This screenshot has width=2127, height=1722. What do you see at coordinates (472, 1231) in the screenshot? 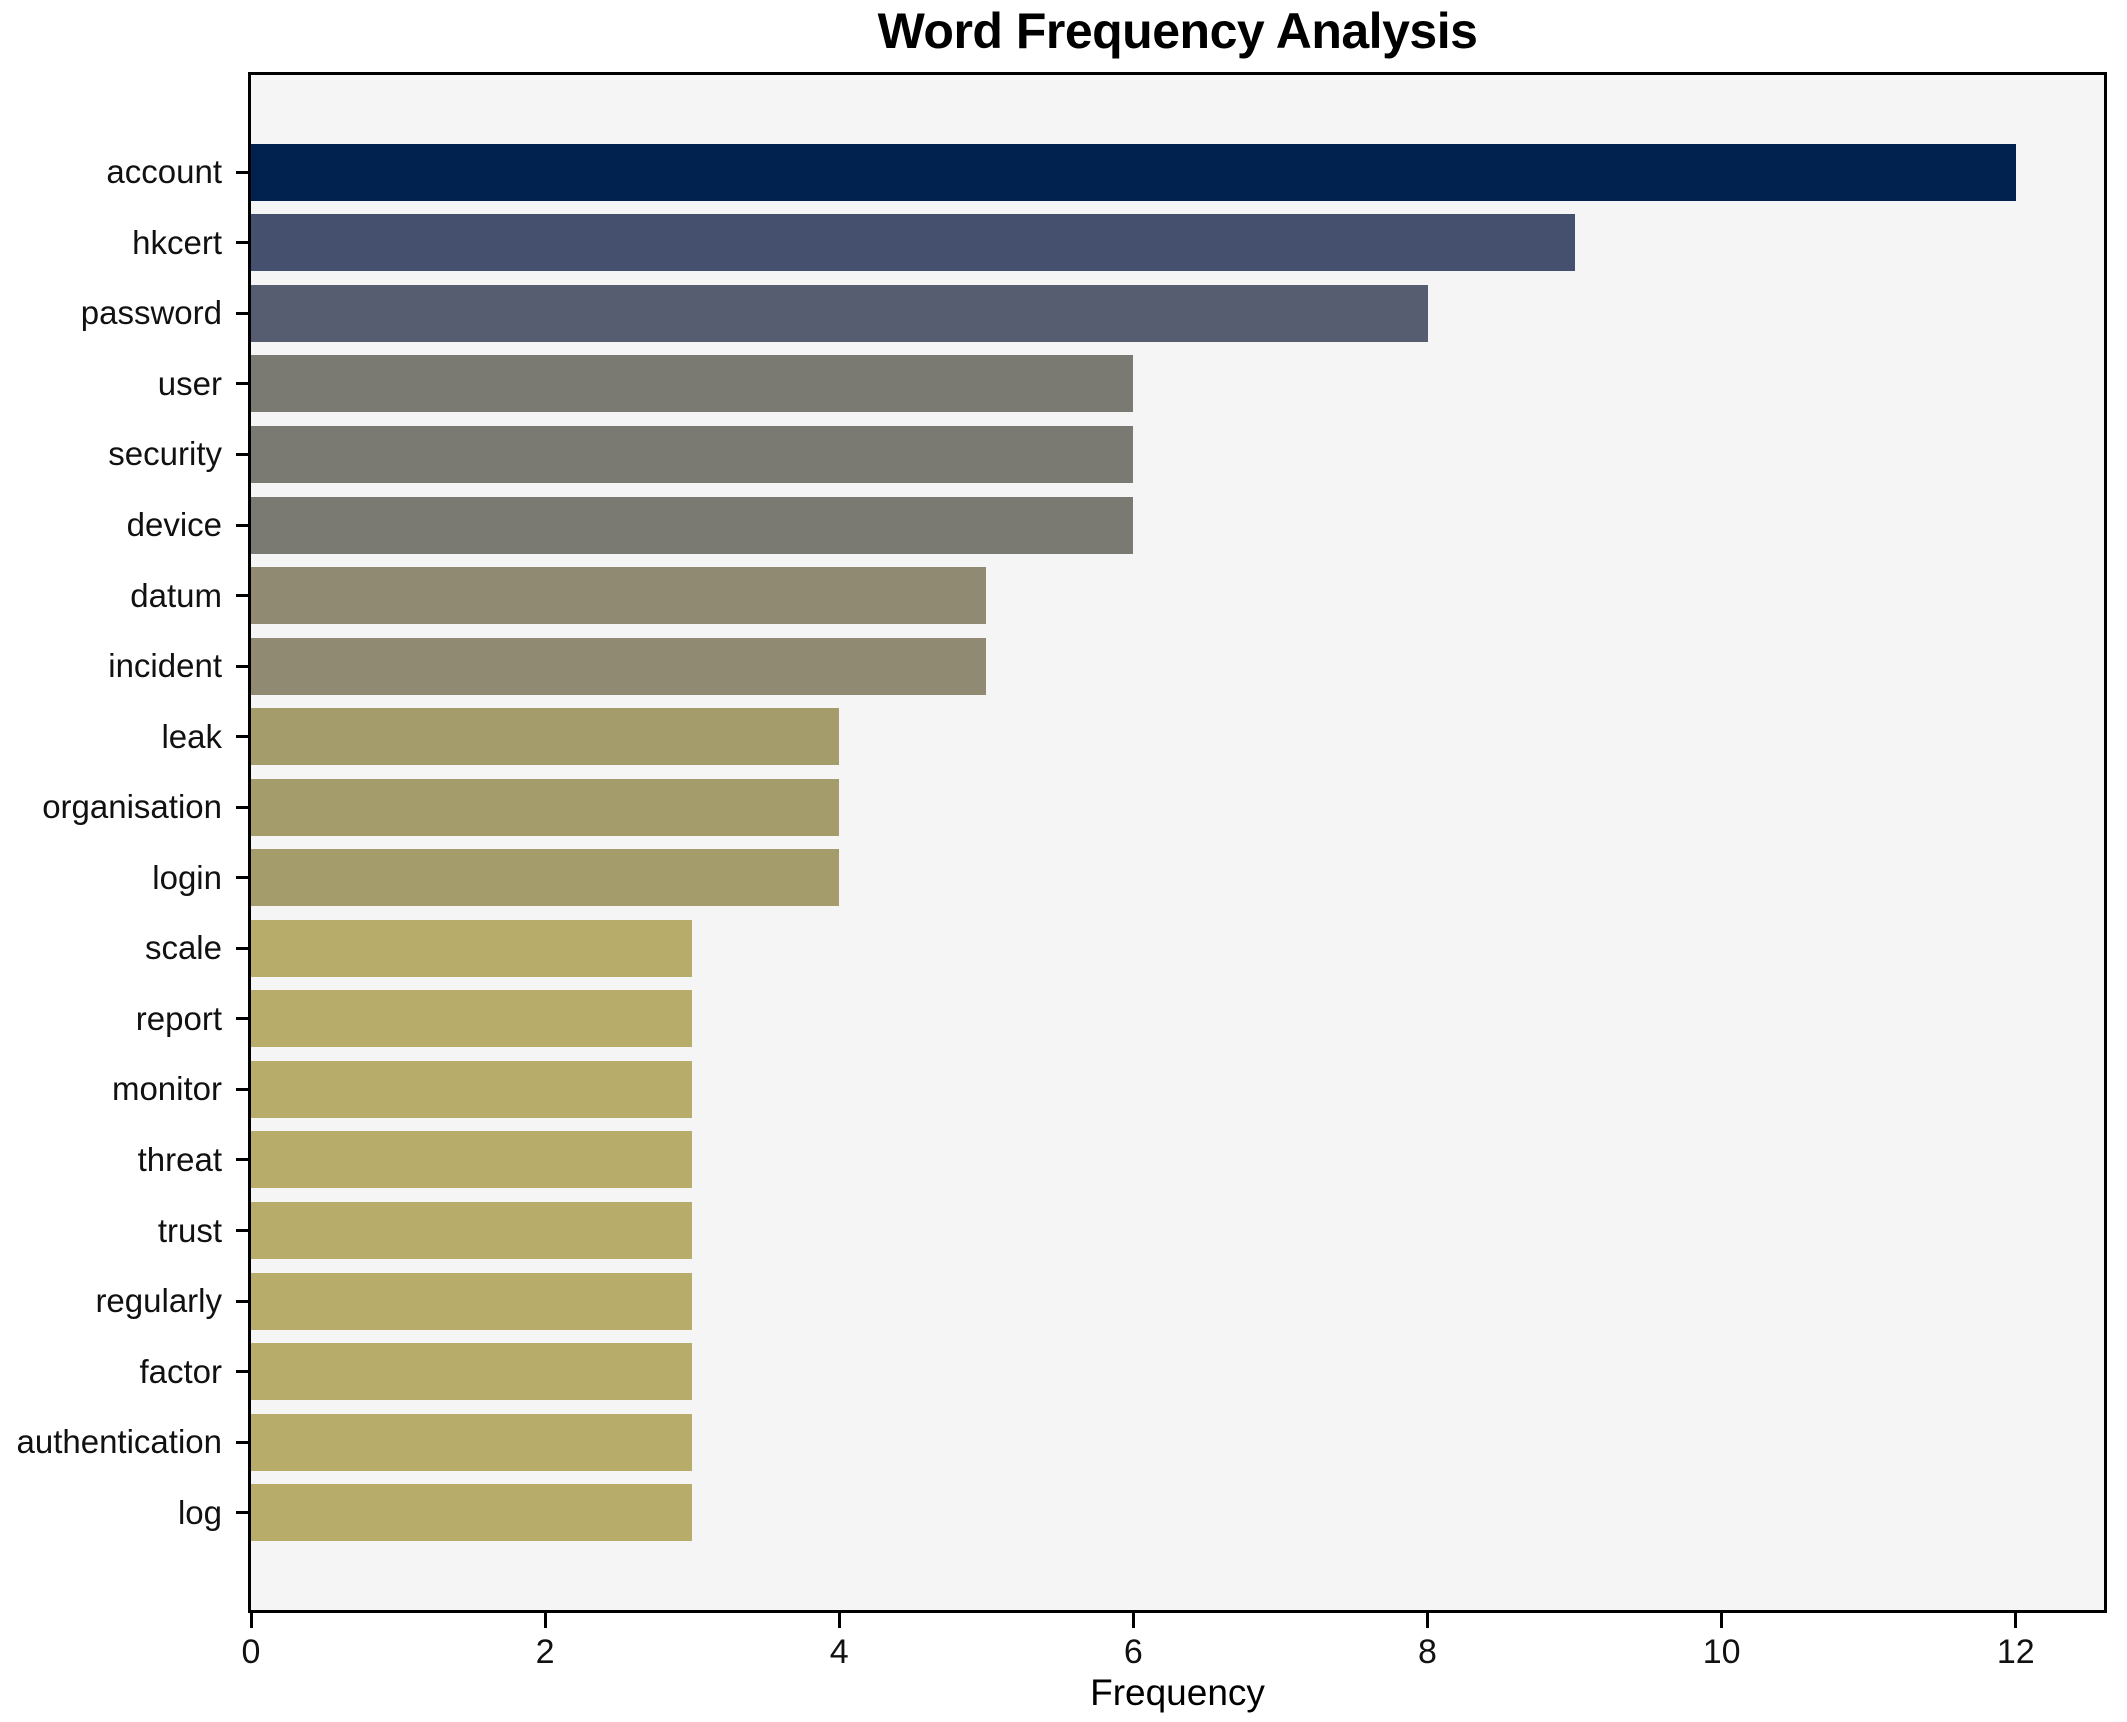
I see `bar-trust` at bounding box center [472, 1231].